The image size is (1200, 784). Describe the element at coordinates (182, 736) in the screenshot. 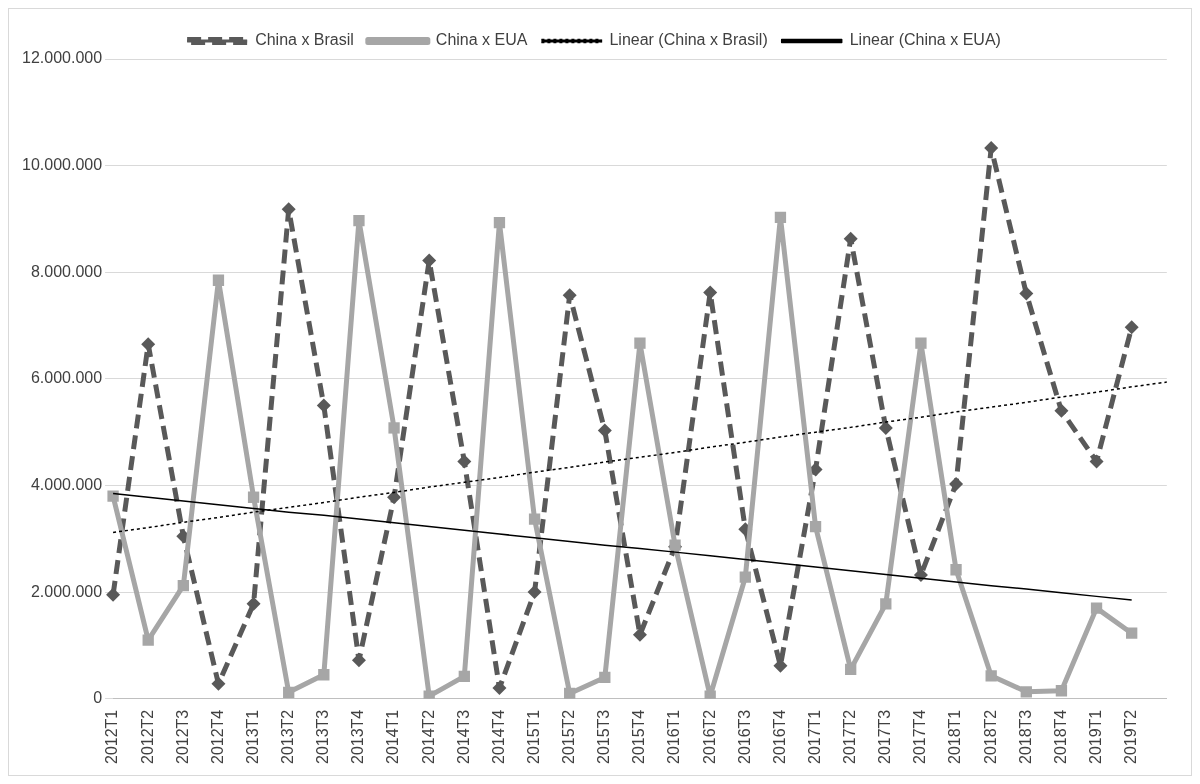

I see `x-tick-label: 2012T3` at that location.